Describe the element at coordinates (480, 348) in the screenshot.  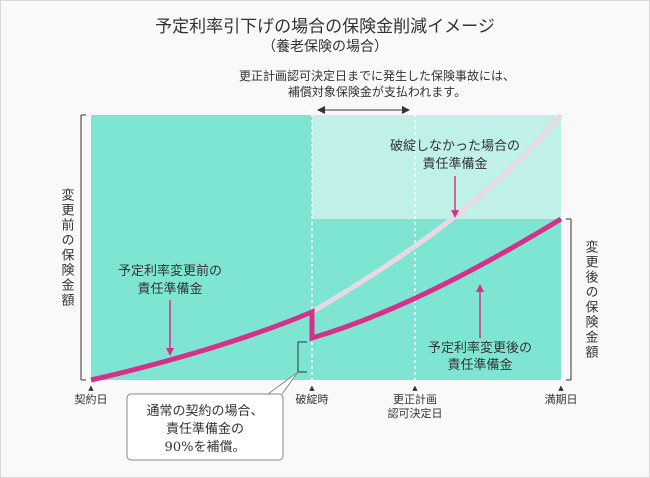
I see `label-after-change-1: 予定利率変更後の` at that location.